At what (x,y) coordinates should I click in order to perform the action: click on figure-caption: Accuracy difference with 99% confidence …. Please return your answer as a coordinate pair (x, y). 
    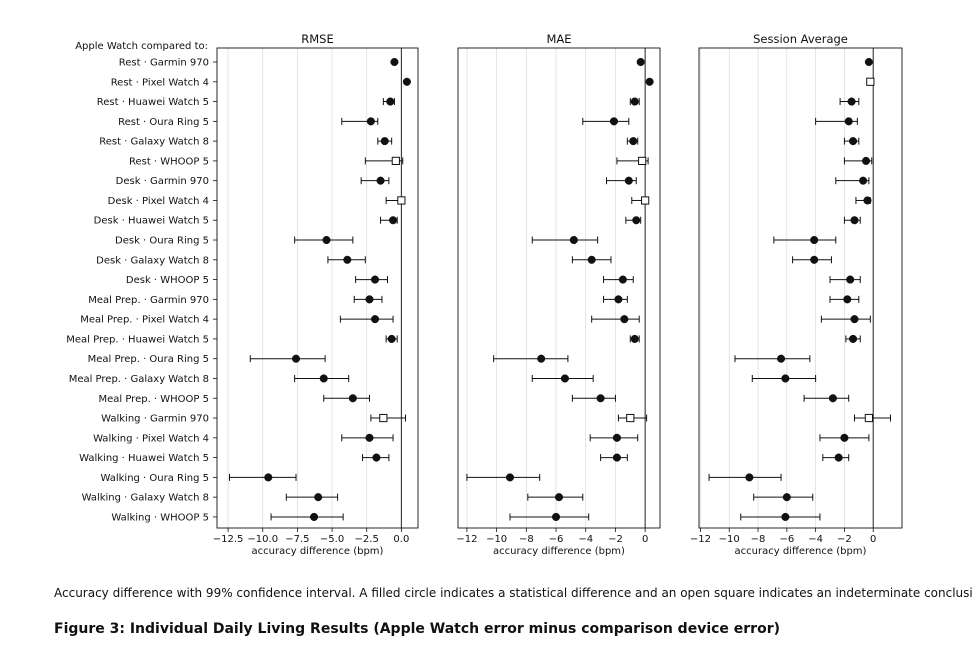
    Looking at the image, I should click on (513, 593).